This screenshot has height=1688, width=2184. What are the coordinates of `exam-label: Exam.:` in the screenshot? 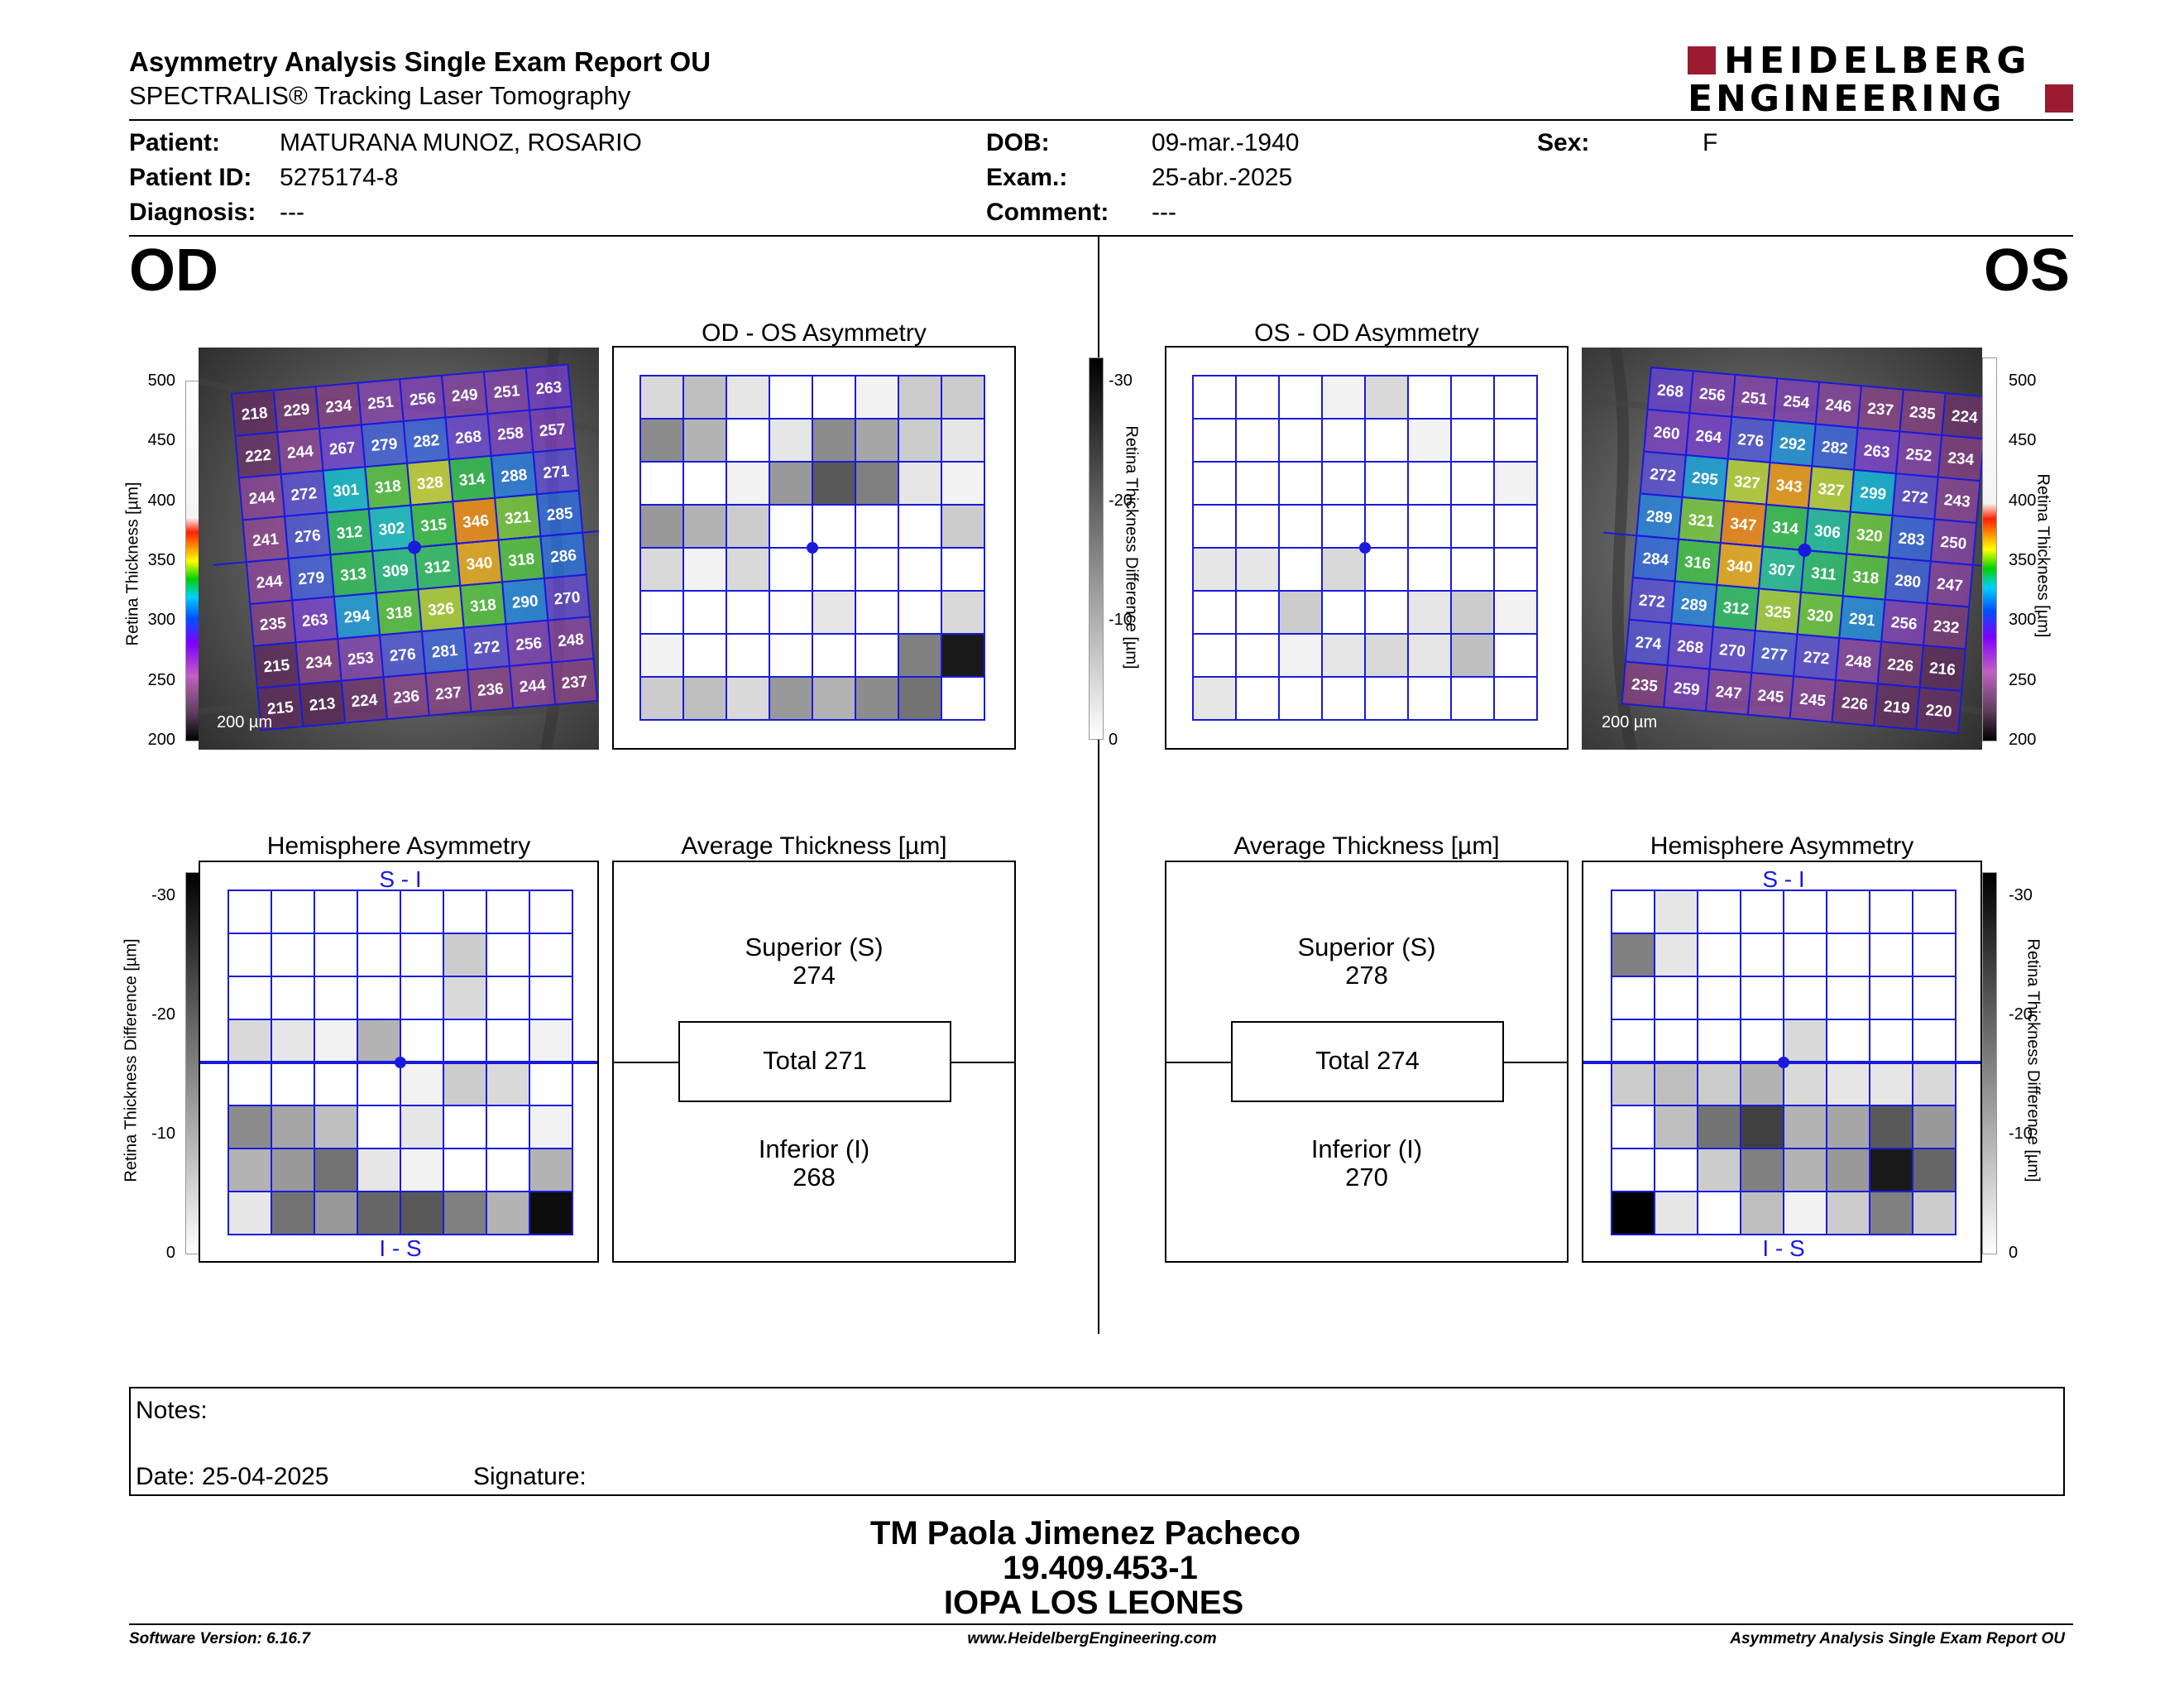 It's located at (1027, 177).